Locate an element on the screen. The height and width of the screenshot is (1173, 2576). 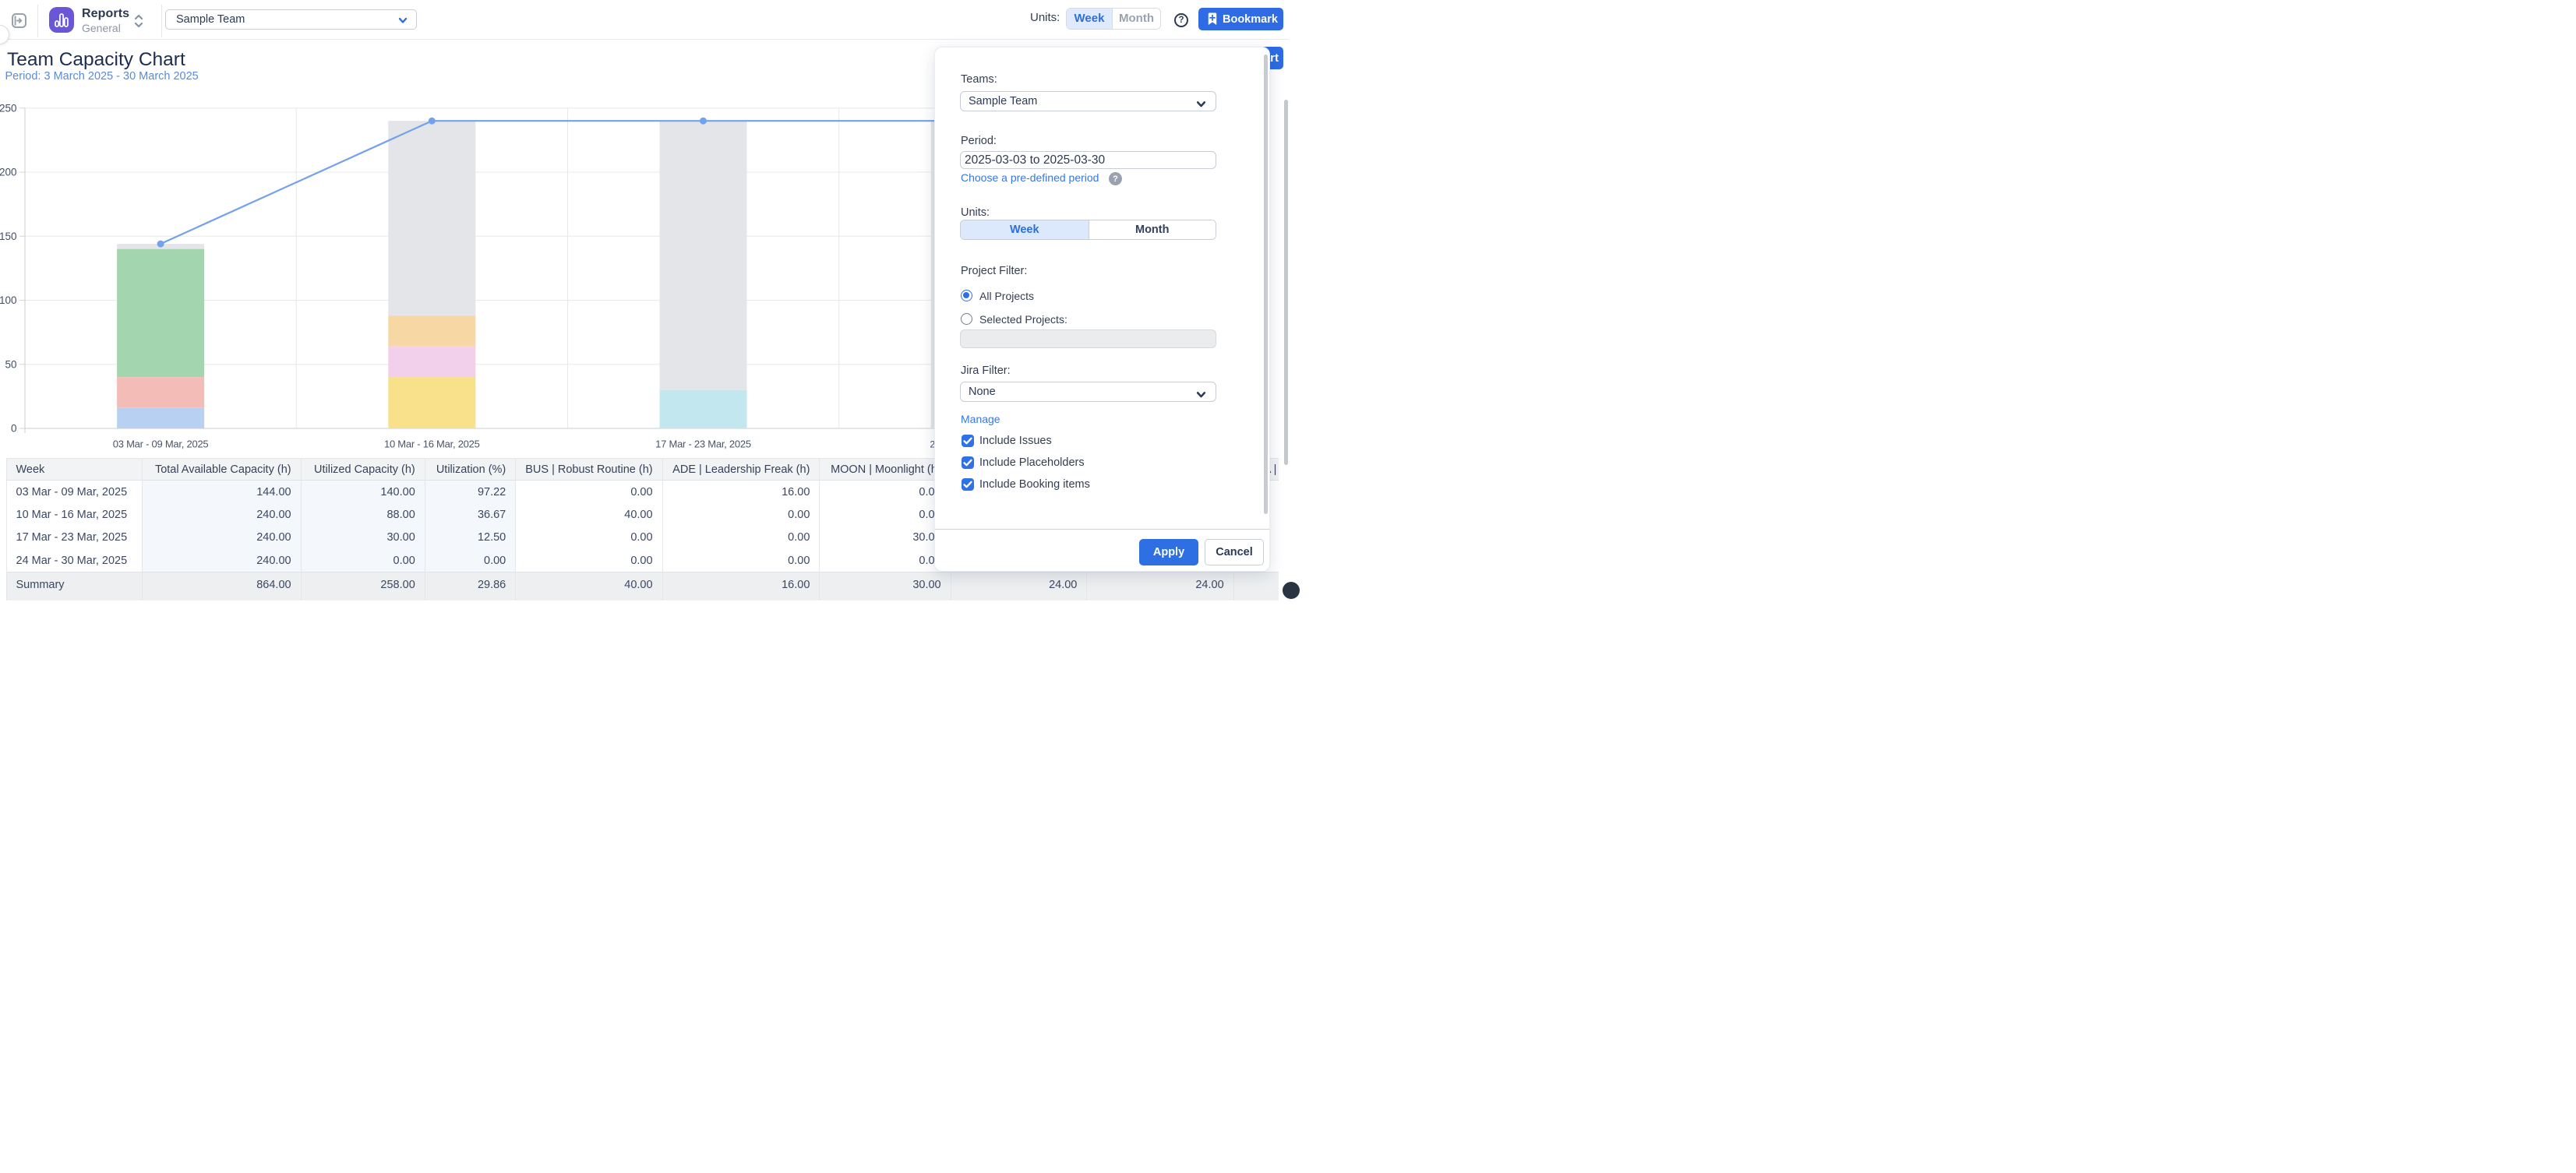
svg-text: 03 Mar - 09 Mar, 2025 is located at coordinates (161, 444).